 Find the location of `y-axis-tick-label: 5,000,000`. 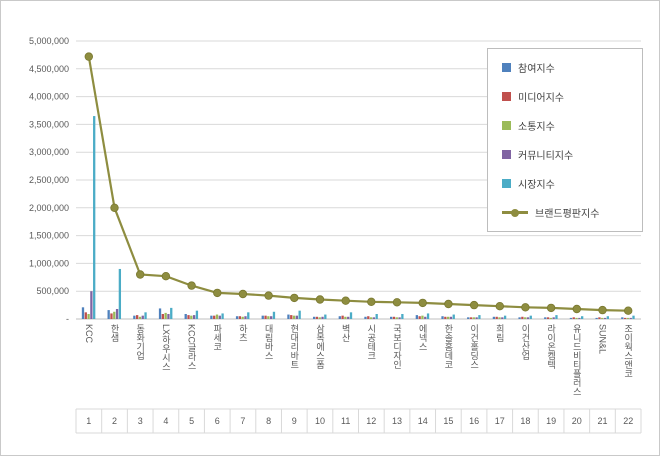

y-axis-tick-label: 5,000,000 is located at coordinates (49, 41).